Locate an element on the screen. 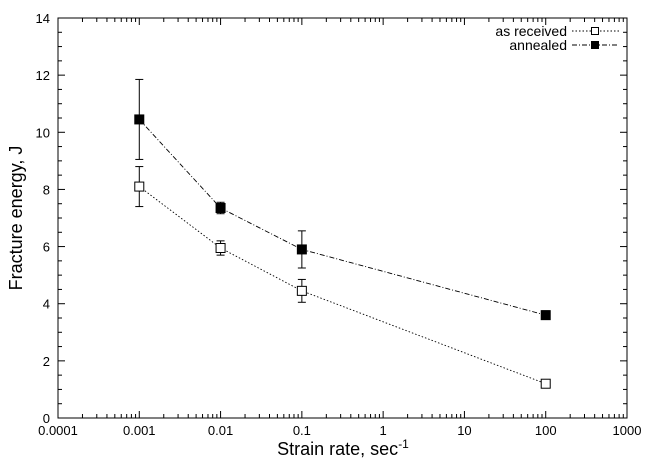 The height and width of the screenshot is (462, 652). legend-sample-as-received is located at coordinates (595, 31).